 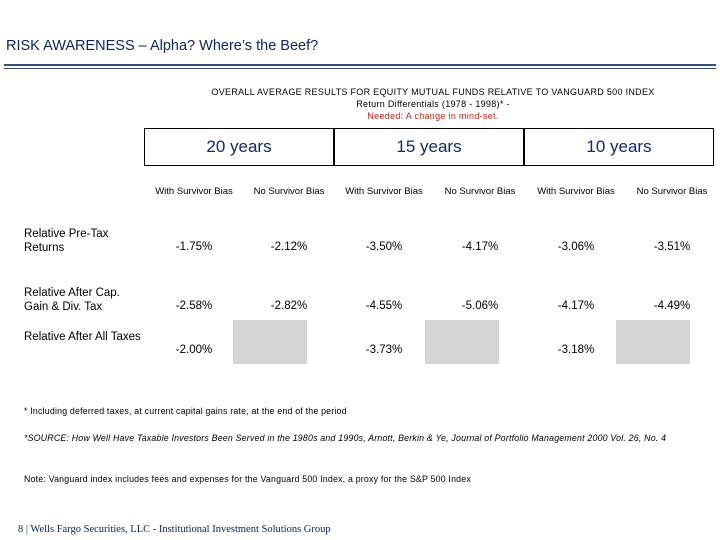 I want to click on title-rule-thin, so click(x=360, y=68).